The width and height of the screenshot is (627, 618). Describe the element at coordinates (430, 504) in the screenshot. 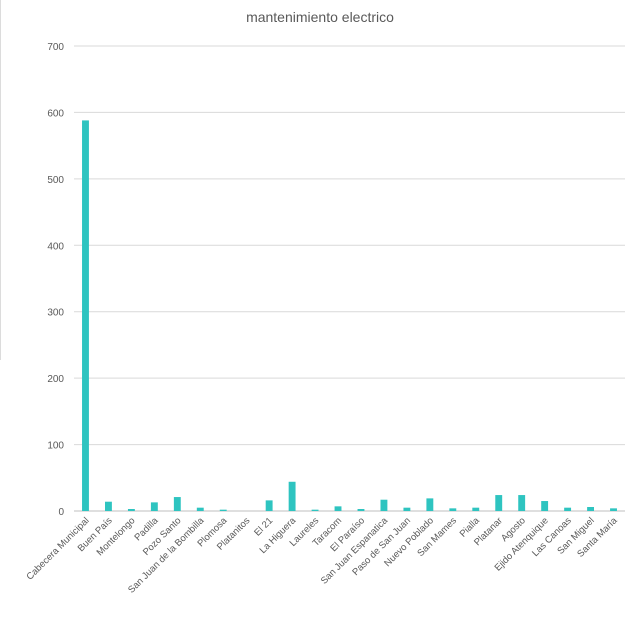

I see `bar-nuevo-poblado` at that location.